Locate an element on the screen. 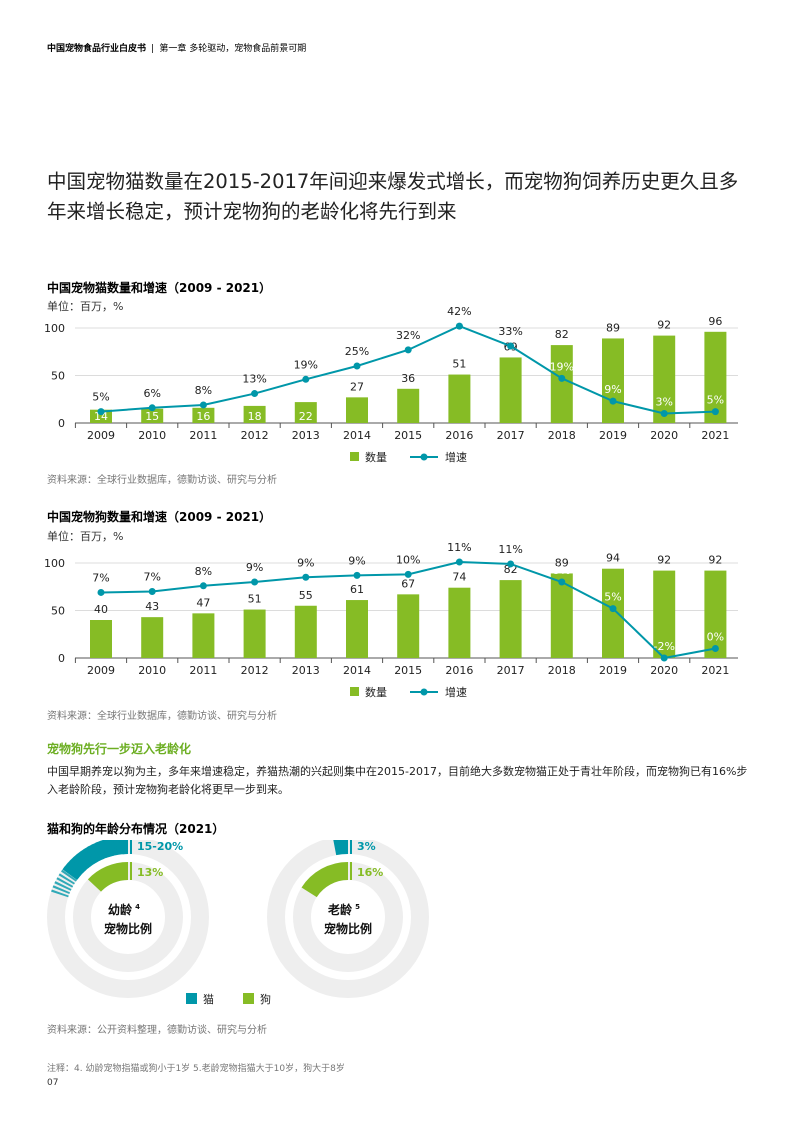  section-heading: 宠物狗先行一步迈入老龄化 is located at coordinates (119, 749).